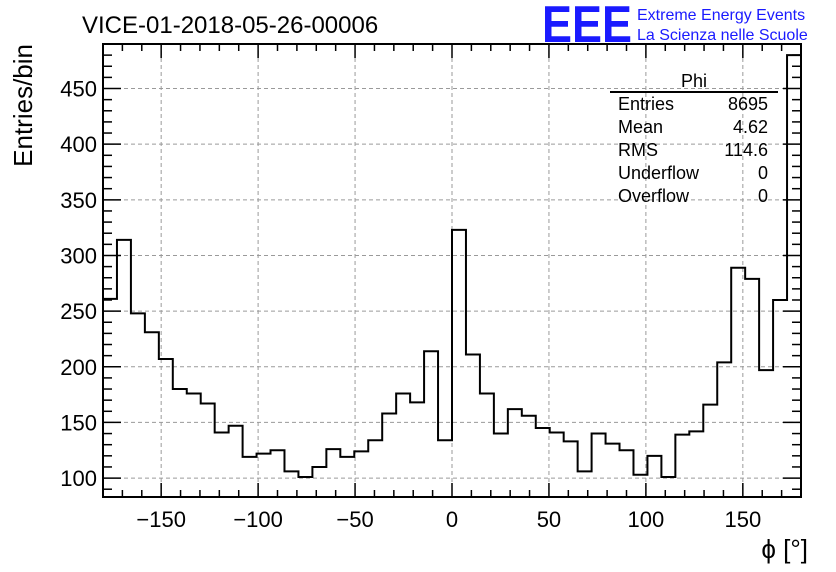  Describe the element at coordinates (694, 81) in the screenshot. I see `stats-title: Phi` at that location.